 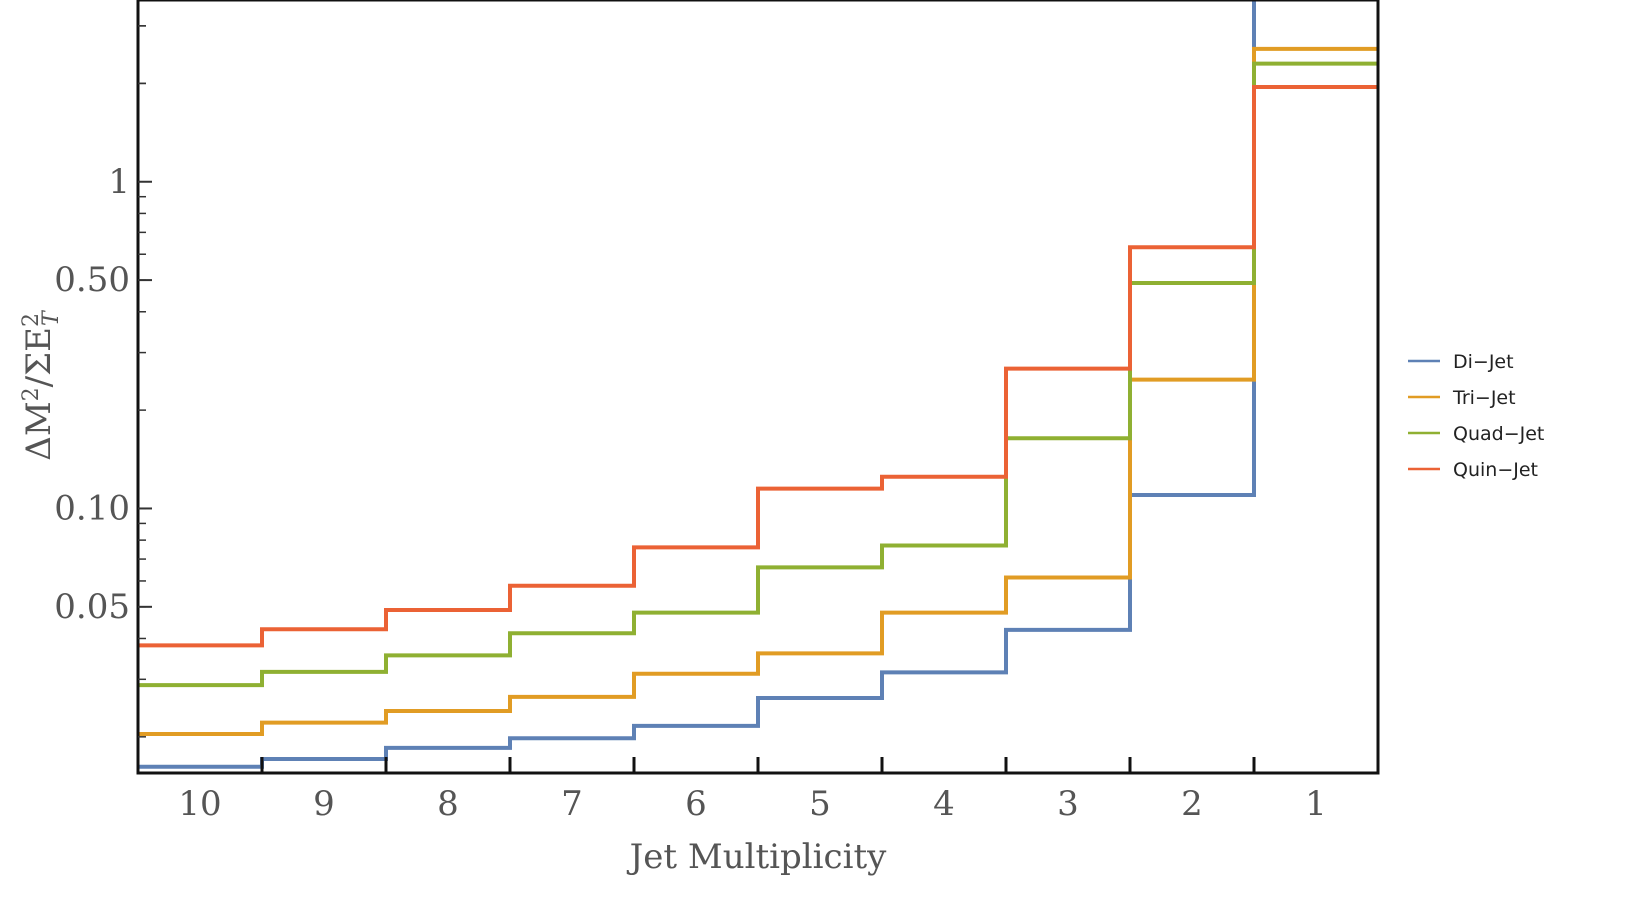 What do you see at coordinates (1484, 398) in the screenshot?
I see `legend-label: Tri−Jet` at bounding box center [1484, 398].